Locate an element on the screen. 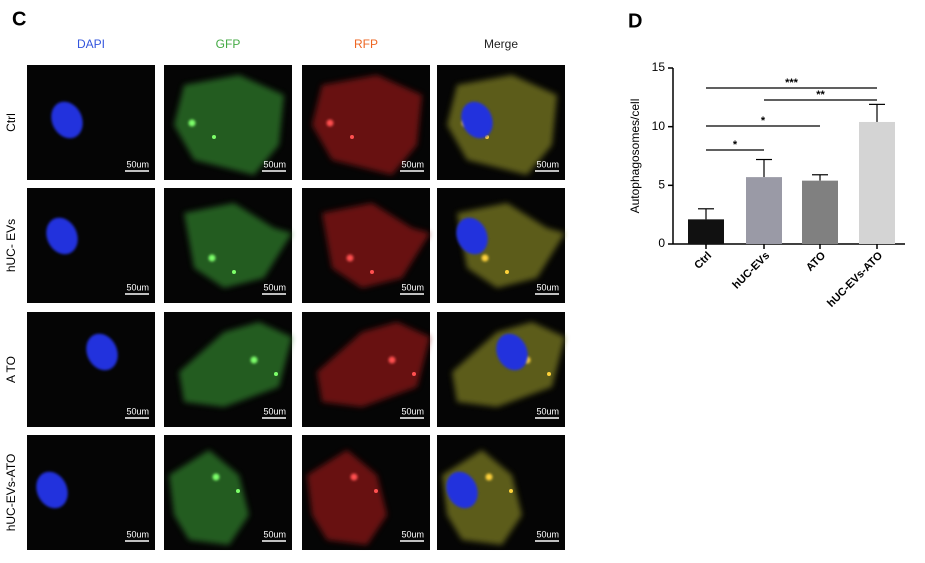 The width and height of the screenshot is (925, 563). row-label: hUC- EVs is located at coordinates (11, 245).